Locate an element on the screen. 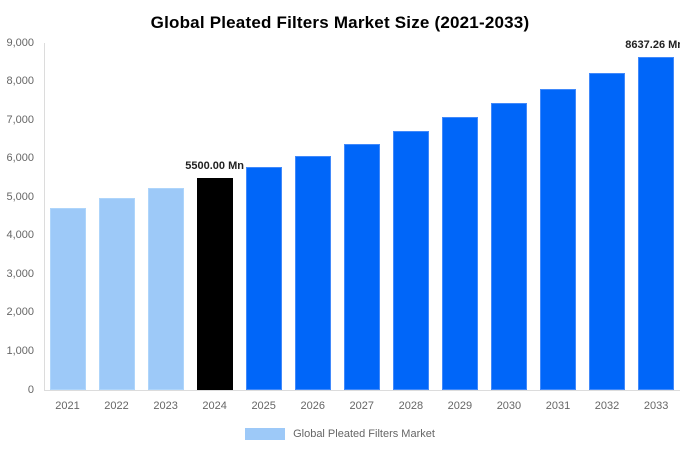 Image resolution: width=680 pixels, height=450 pixels. bar-2022 is located at coordinates (116, 294).